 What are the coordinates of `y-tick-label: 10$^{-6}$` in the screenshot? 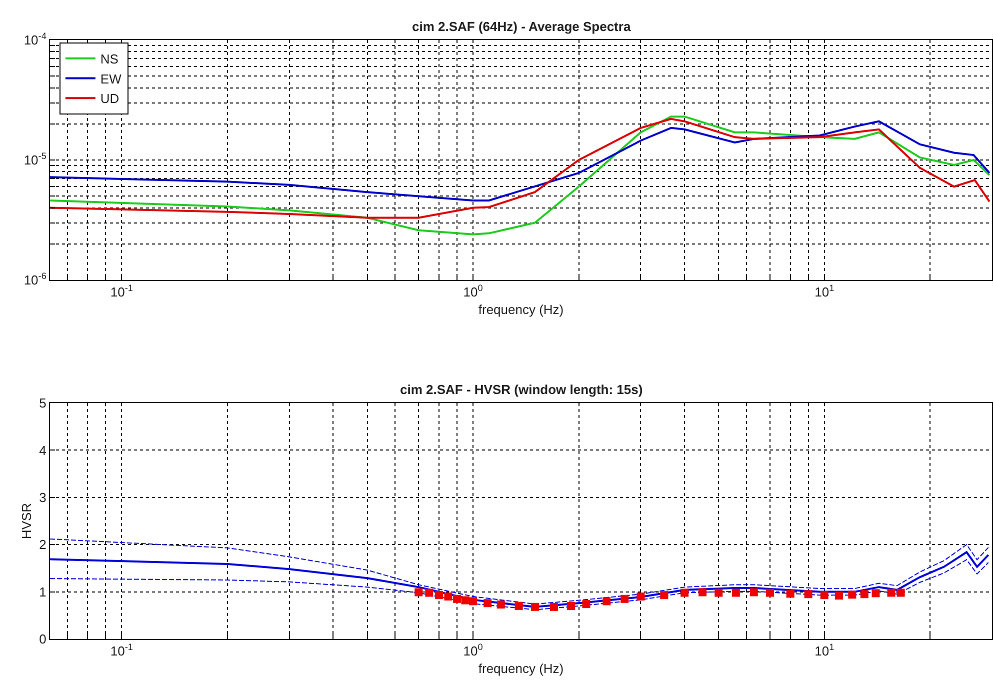 It's located at (35, 279).